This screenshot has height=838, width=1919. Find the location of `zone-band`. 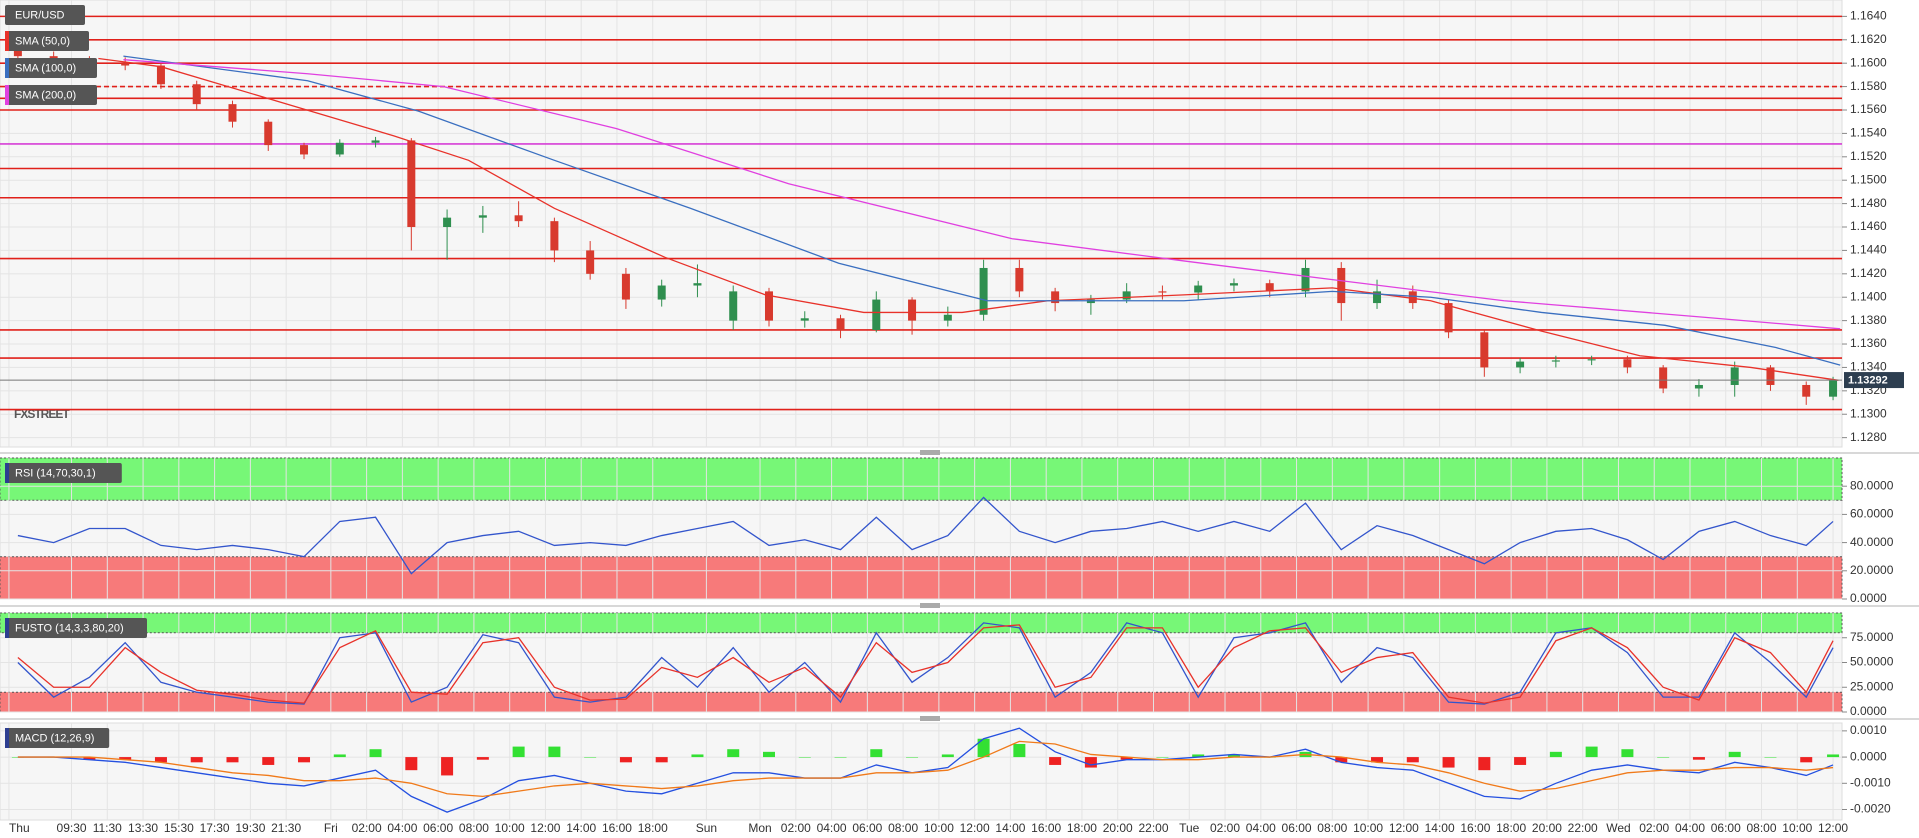

zone-band is located at coordinates (921, 578).